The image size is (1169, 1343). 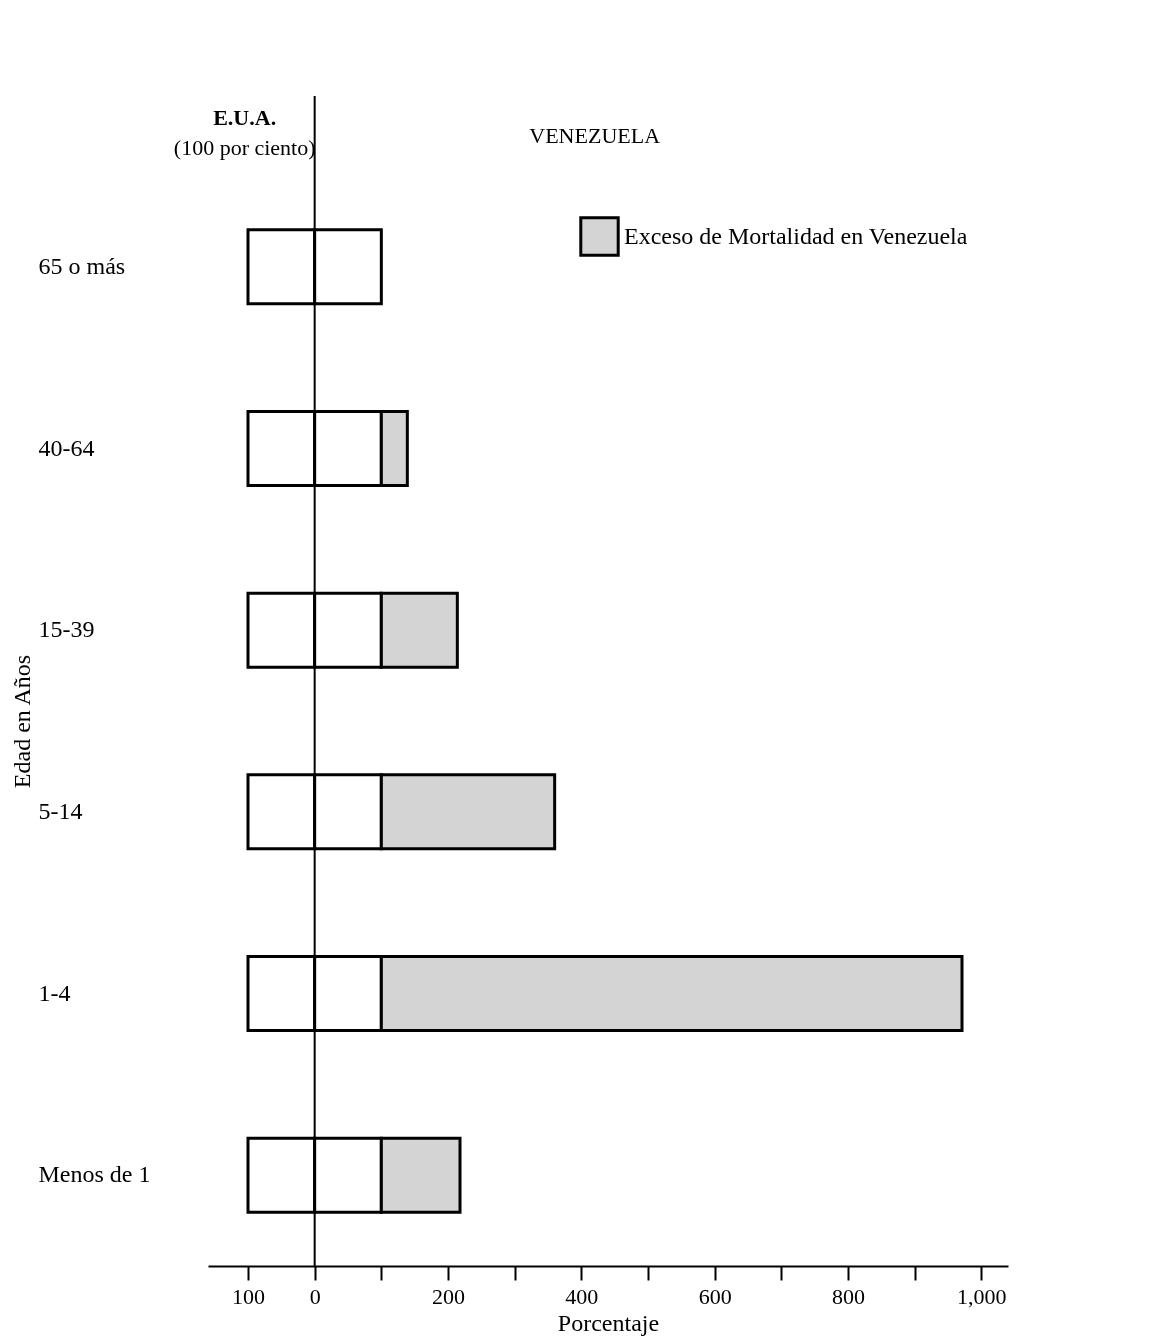 What do you see at coordinates (608, 1322) in the screenshot?
I see `x-axis-title: Porcentaje` at bounding box center [608, 1322].